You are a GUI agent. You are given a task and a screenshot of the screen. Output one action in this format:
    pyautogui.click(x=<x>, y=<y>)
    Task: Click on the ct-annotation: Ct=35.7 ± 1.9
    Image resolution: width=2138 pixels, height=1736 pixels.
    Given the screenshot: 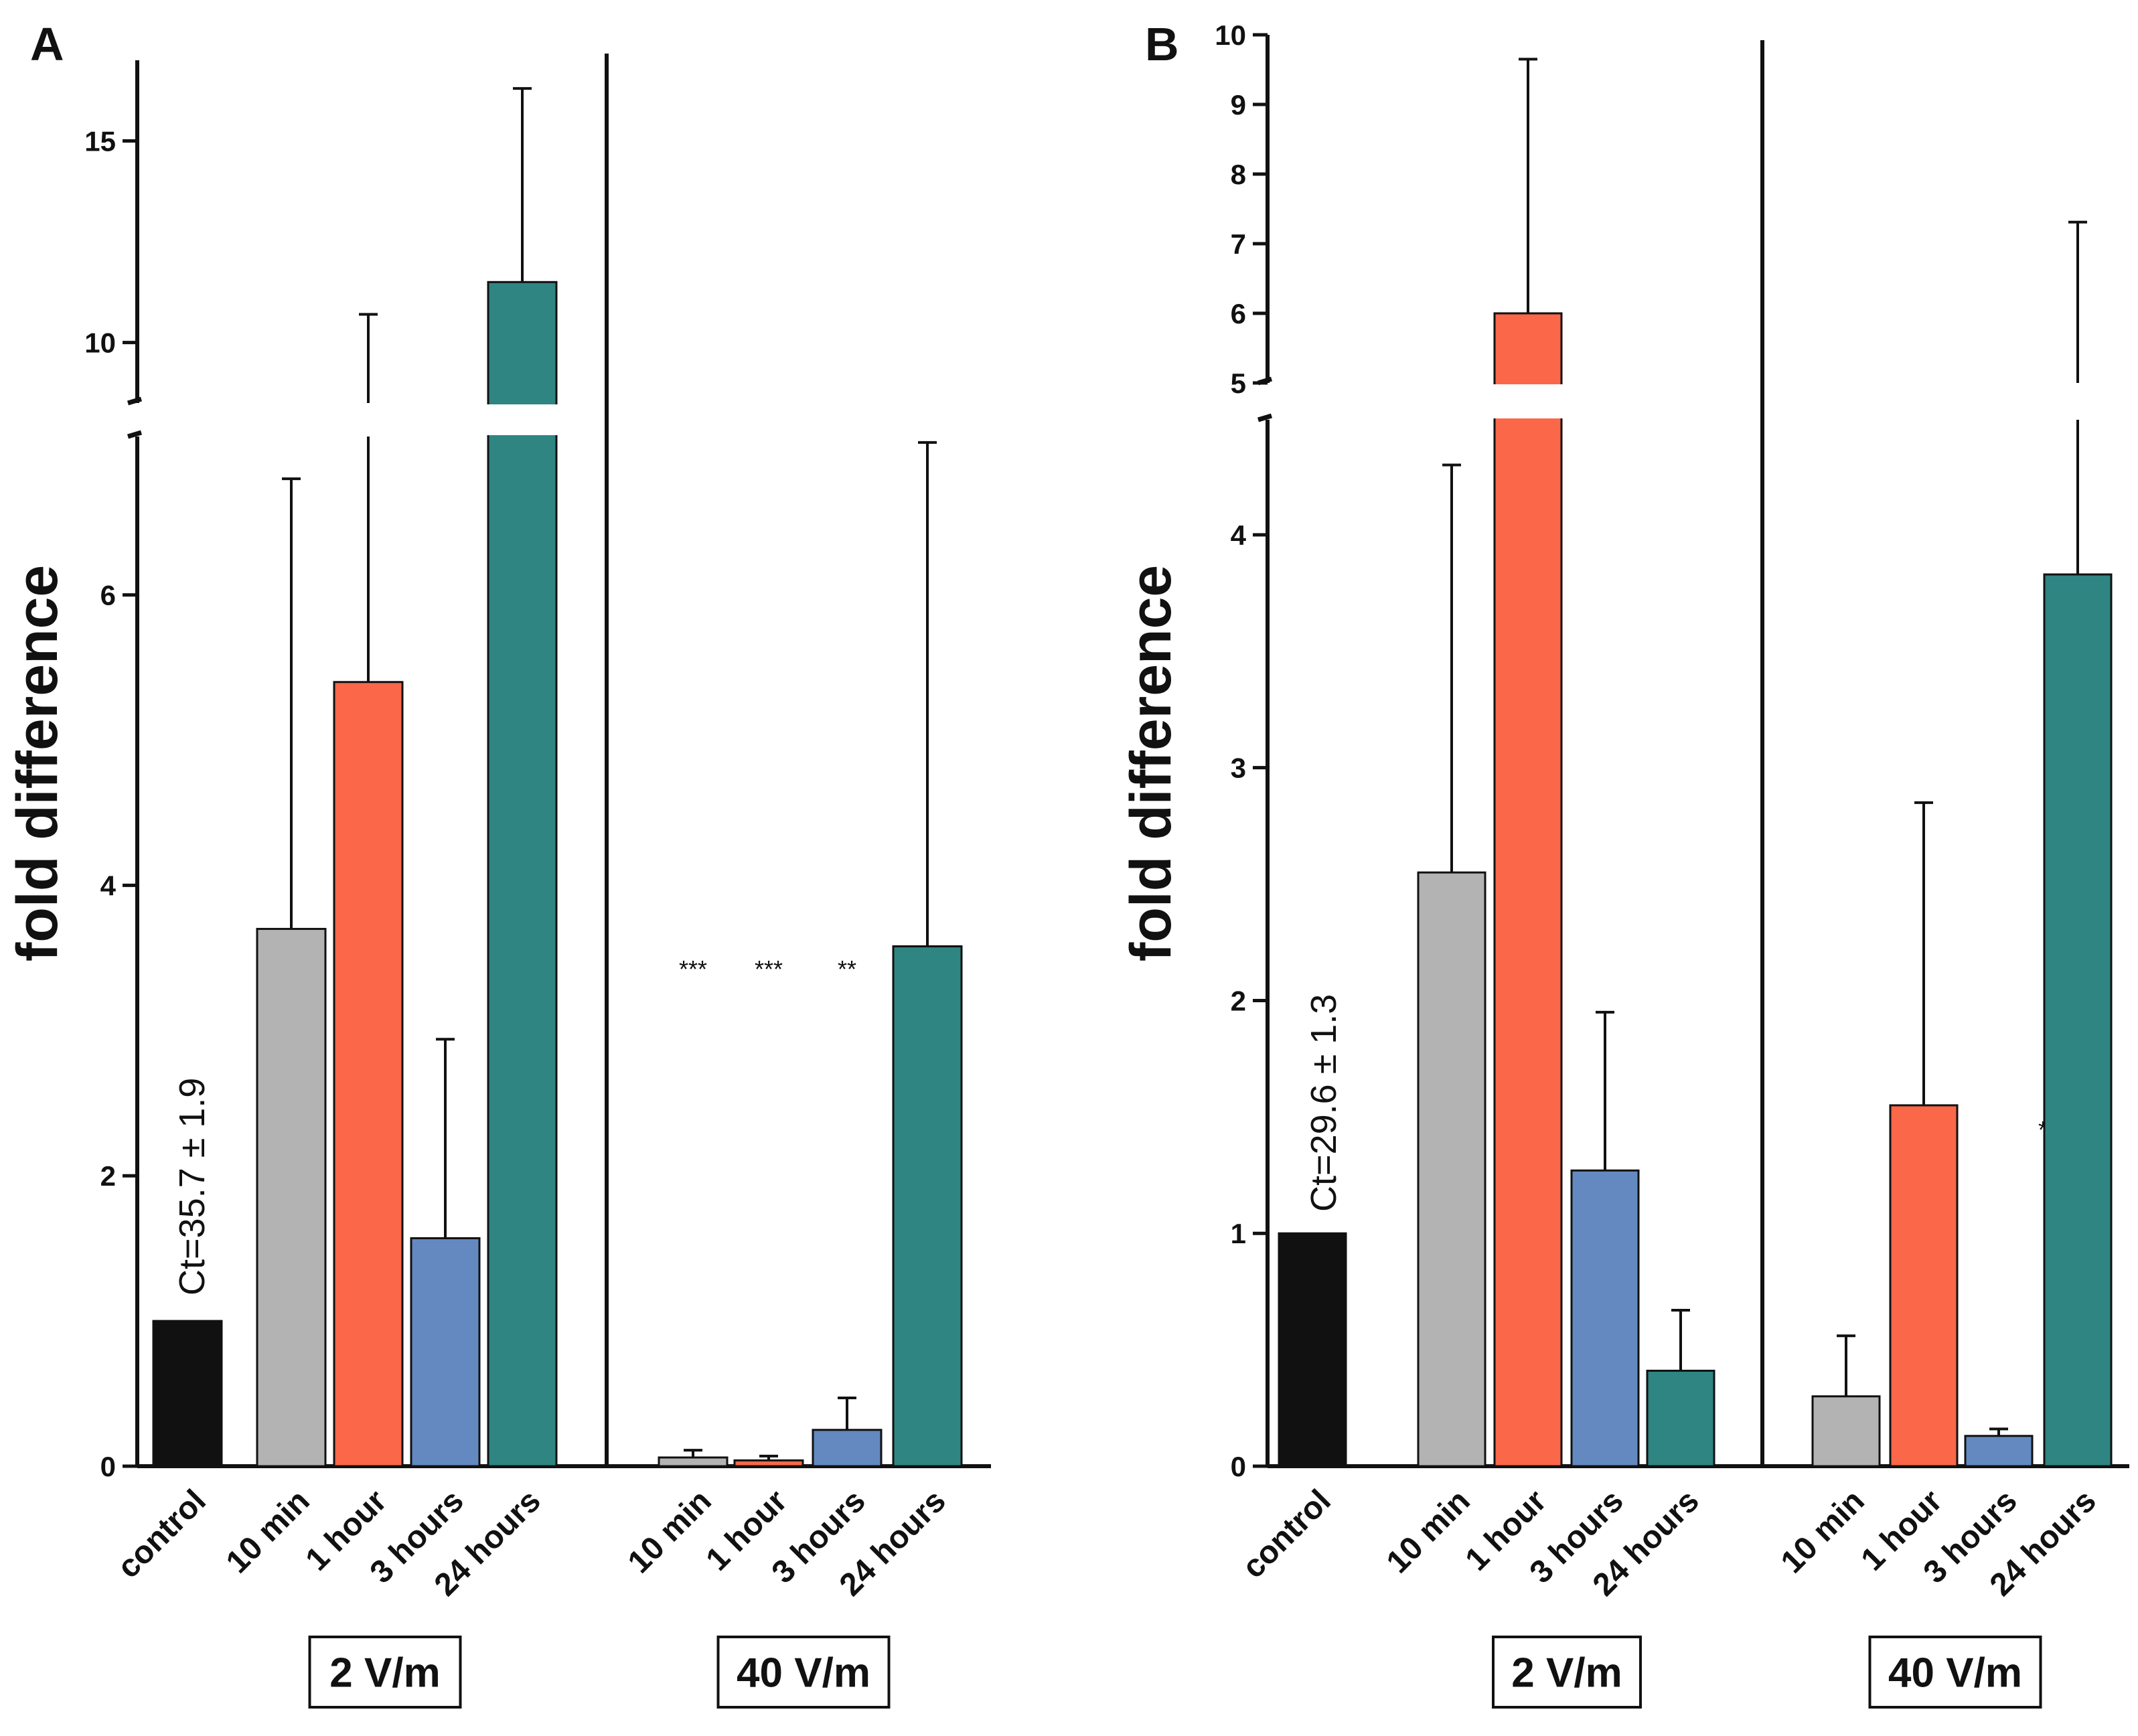 What is the action you would take?
    pyautogui.click(x=192, y=1186)
    